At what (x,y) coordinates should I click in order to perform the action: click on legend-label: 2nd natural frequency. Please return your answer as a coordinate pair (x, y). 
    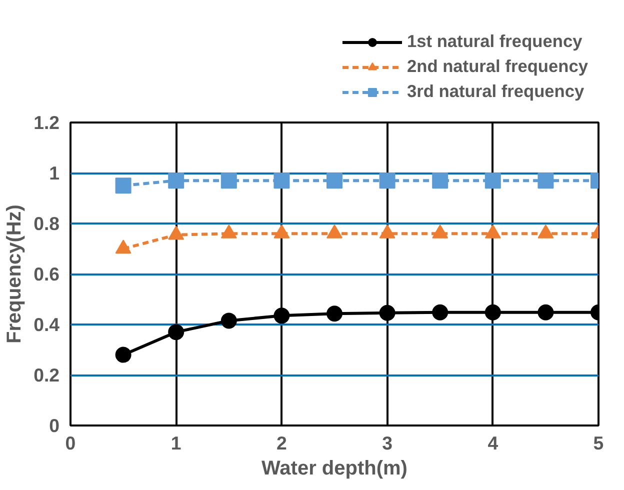
    Looking at the image, I should click on (497, 66).